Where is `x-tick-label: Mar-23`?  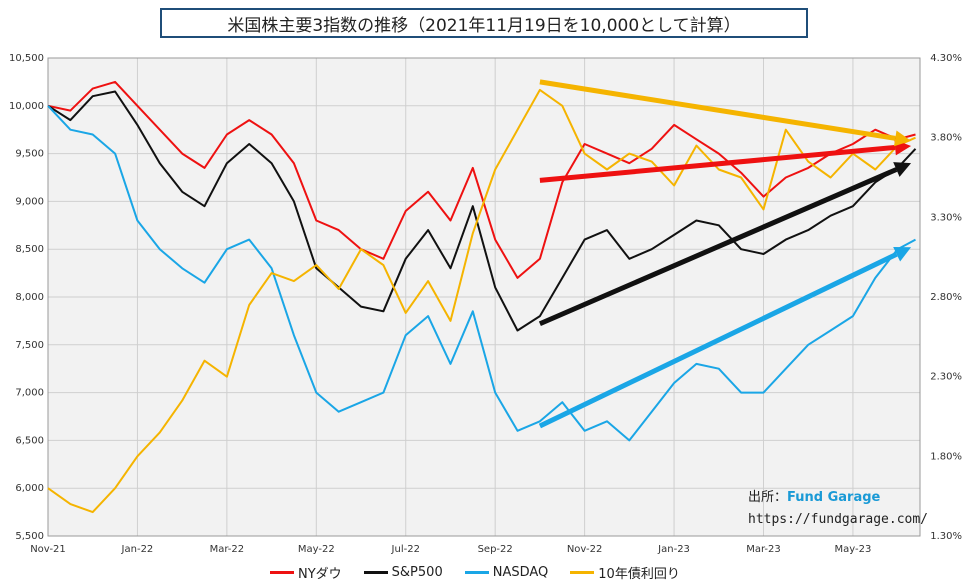 x-tick-label: Mar-23 is located at coordinates (763, 549).